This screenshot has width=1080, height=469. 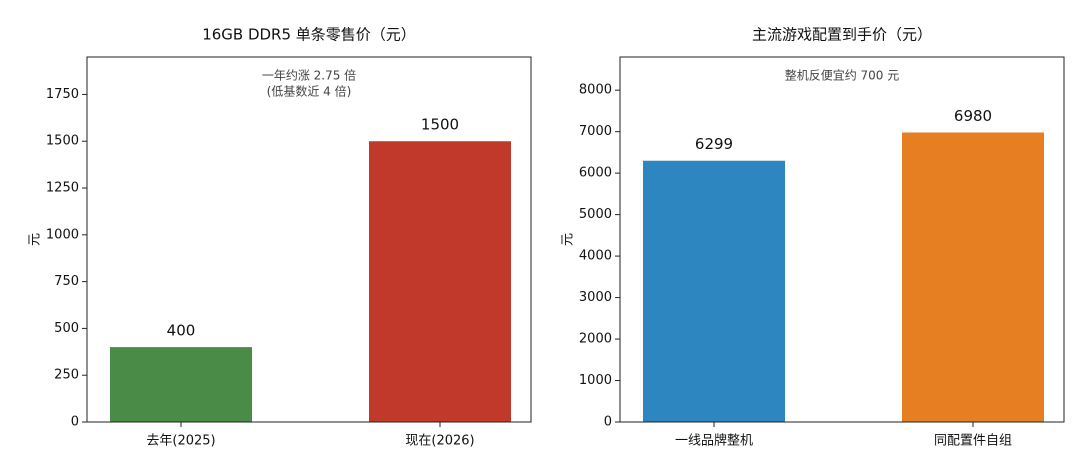 I want to click on y-tick-label: 1500, so click(x=62, y=141).